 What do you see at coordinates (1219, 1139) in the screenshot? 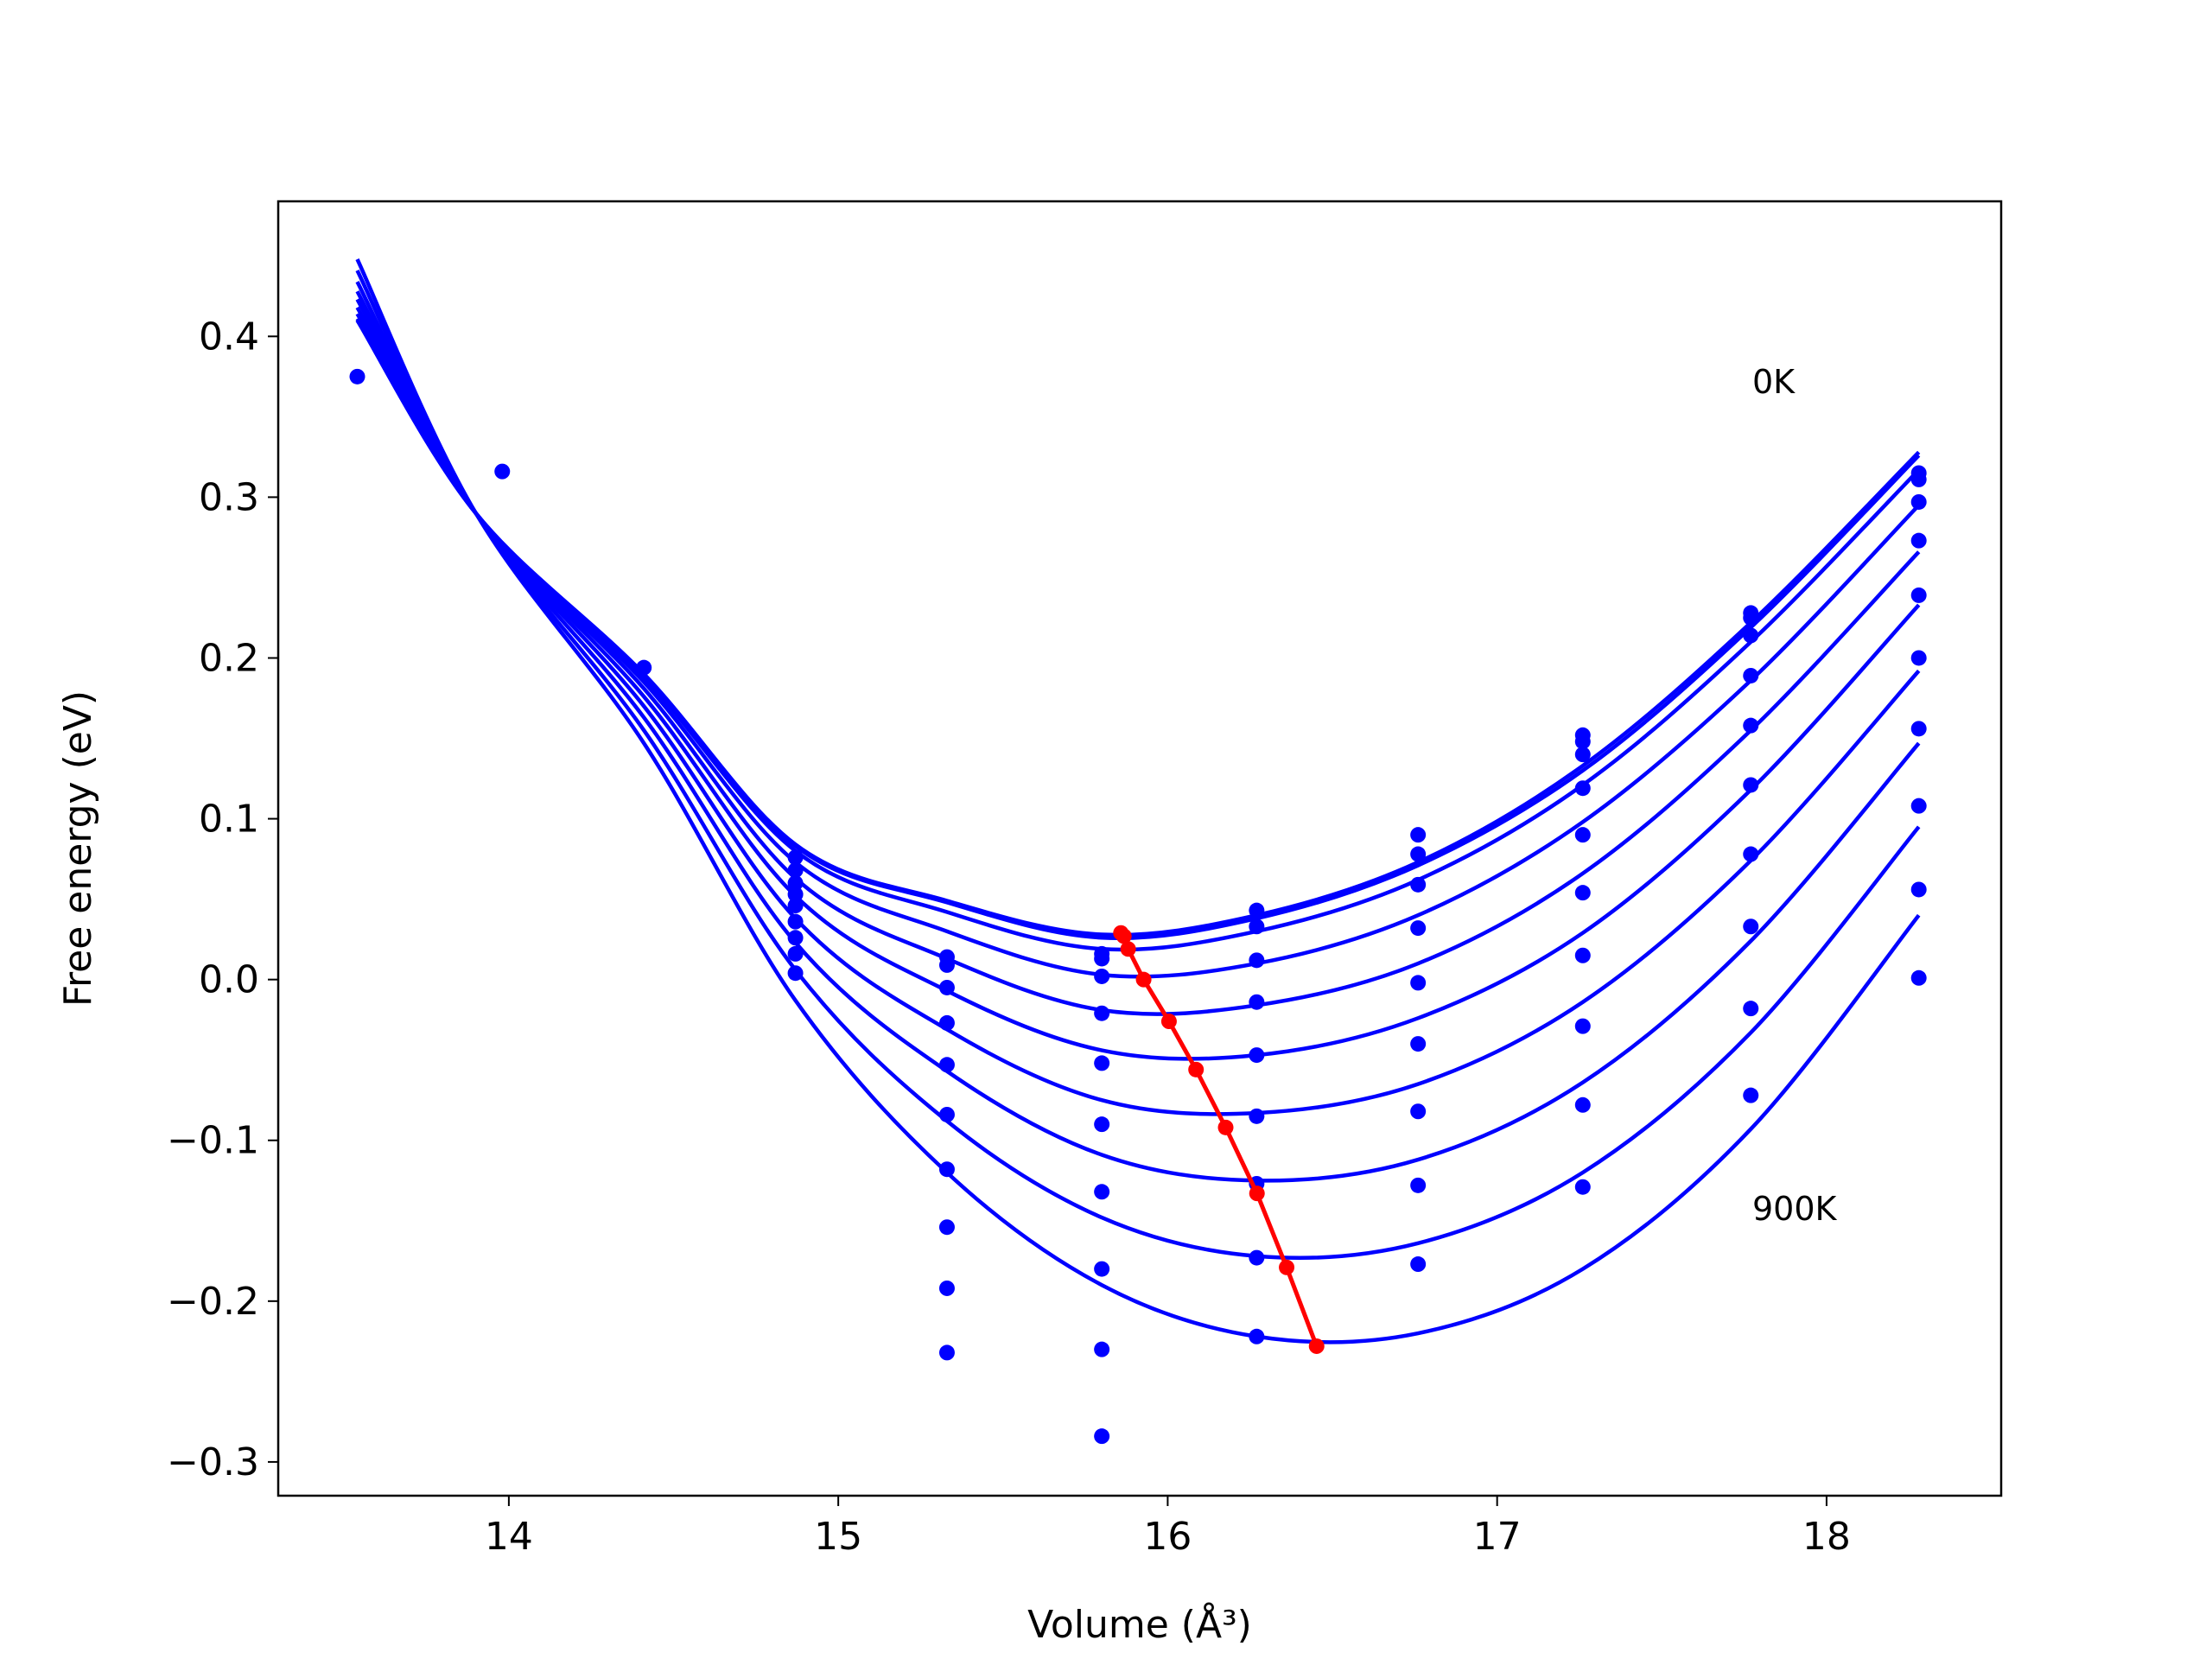
I see `minima-line` at bounding box center [1219, 1139].